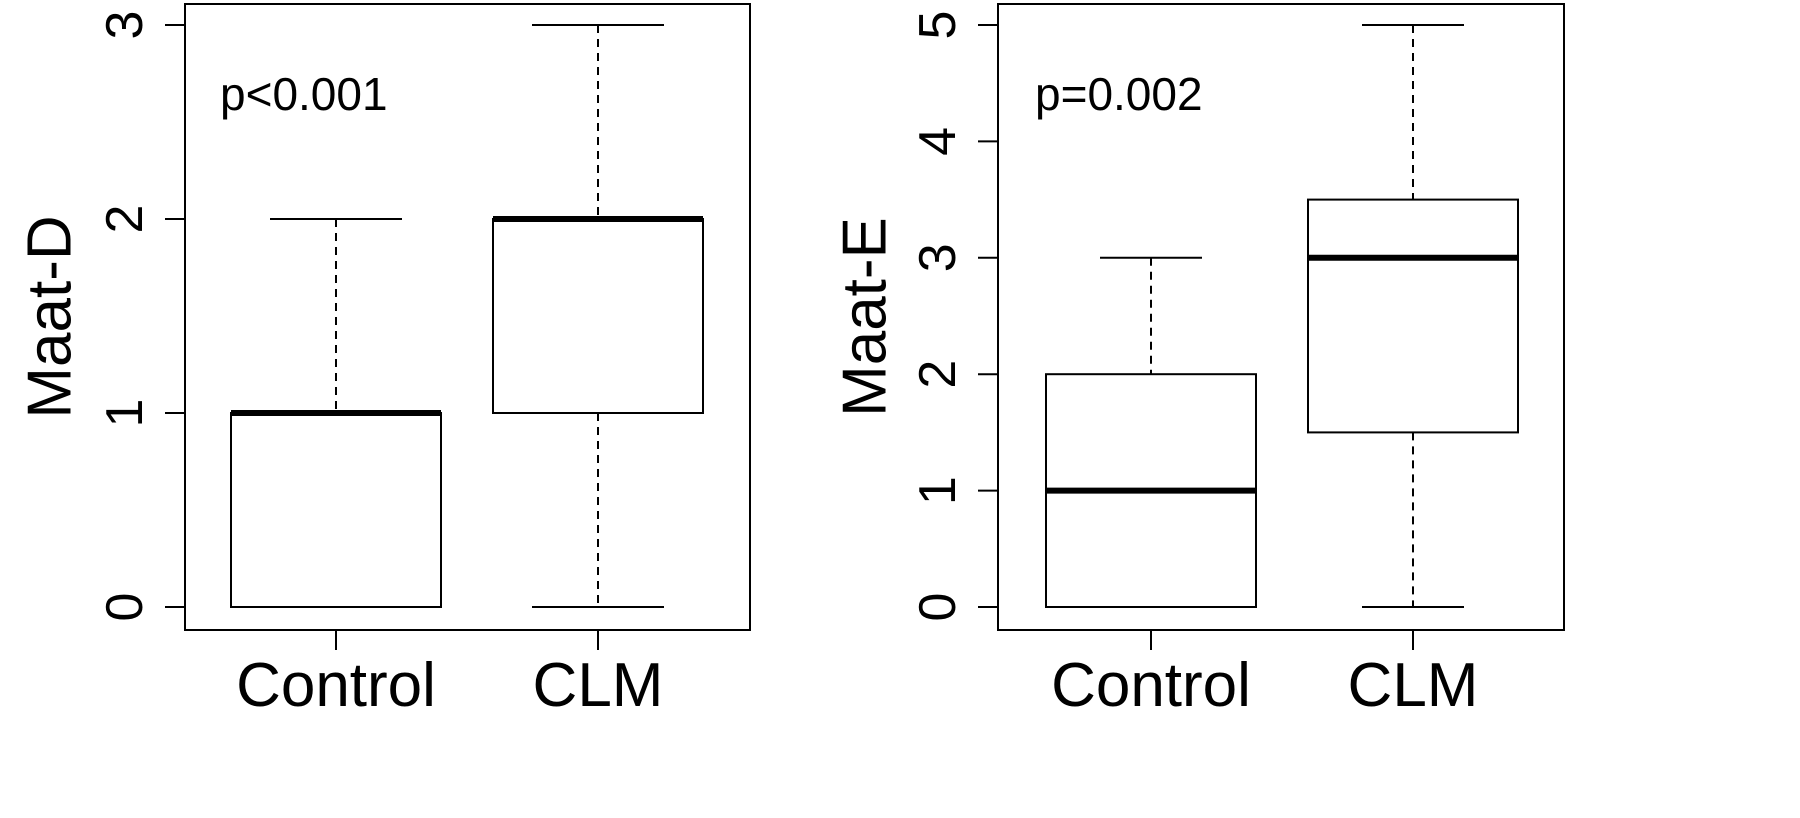 The width and height of the screenshot is (1800, 818). What do you see at coordinates (598, 316) in the screenshot?
I see `panel1-clm-box` at bounding box center [598, 316].